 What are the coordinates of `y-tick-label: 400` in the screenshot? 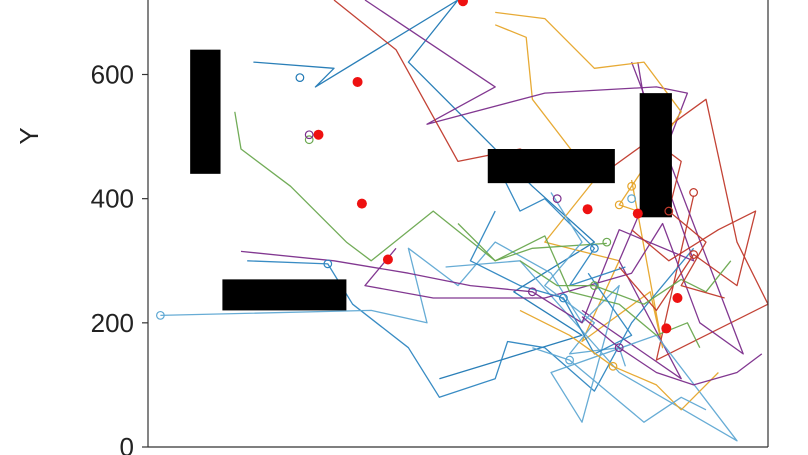 It's located at (112, 199).